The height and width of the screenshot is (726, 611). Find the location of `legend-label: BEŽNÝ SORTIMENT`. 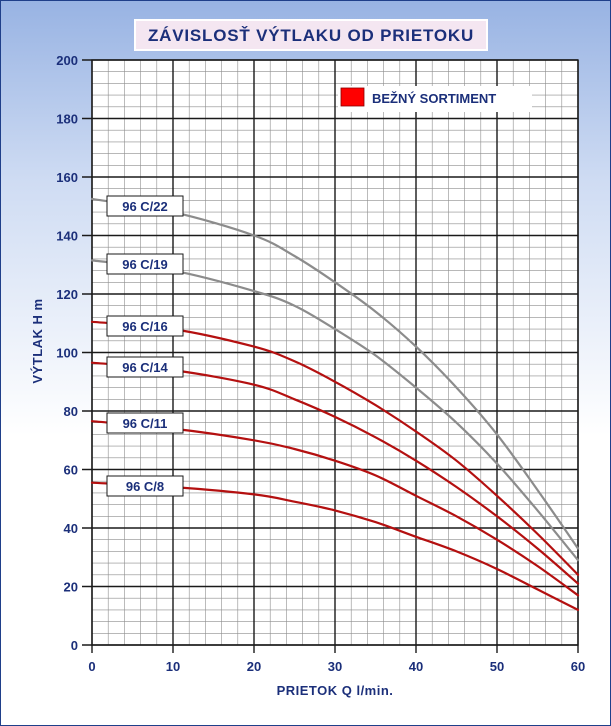

legend-label: BEŽNÝ SORTIMENT is located at coordinates (434, 98).